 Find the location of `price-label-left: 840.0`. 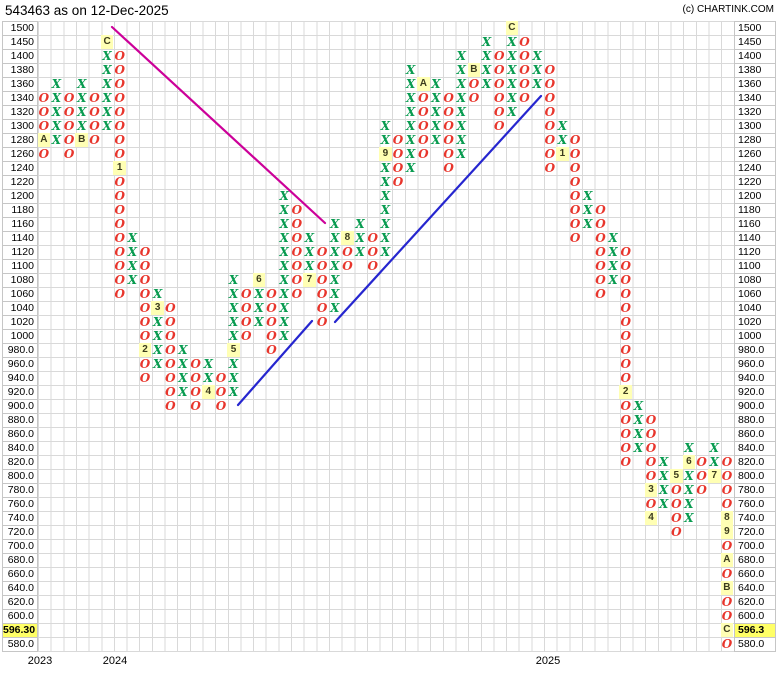

price-label-left: 840.0 is located at coordinates (20, 448).